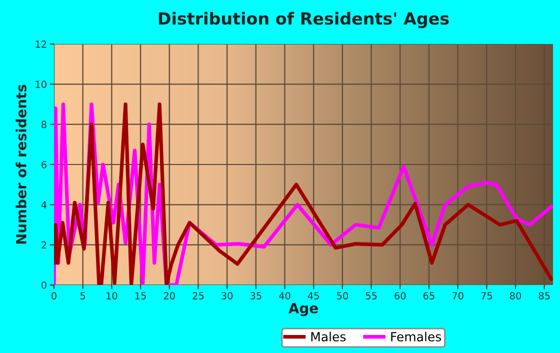  Describe the element at coordinates (227, 296) in the screenshot. I see `x-tick-label: 30` at that location.